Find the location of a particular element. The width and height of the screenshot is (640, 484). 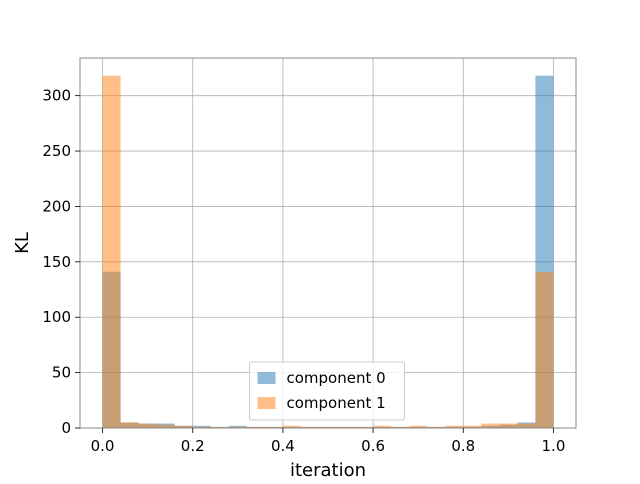

legend: component 0 component 1 is located at coordinates (327, 391).